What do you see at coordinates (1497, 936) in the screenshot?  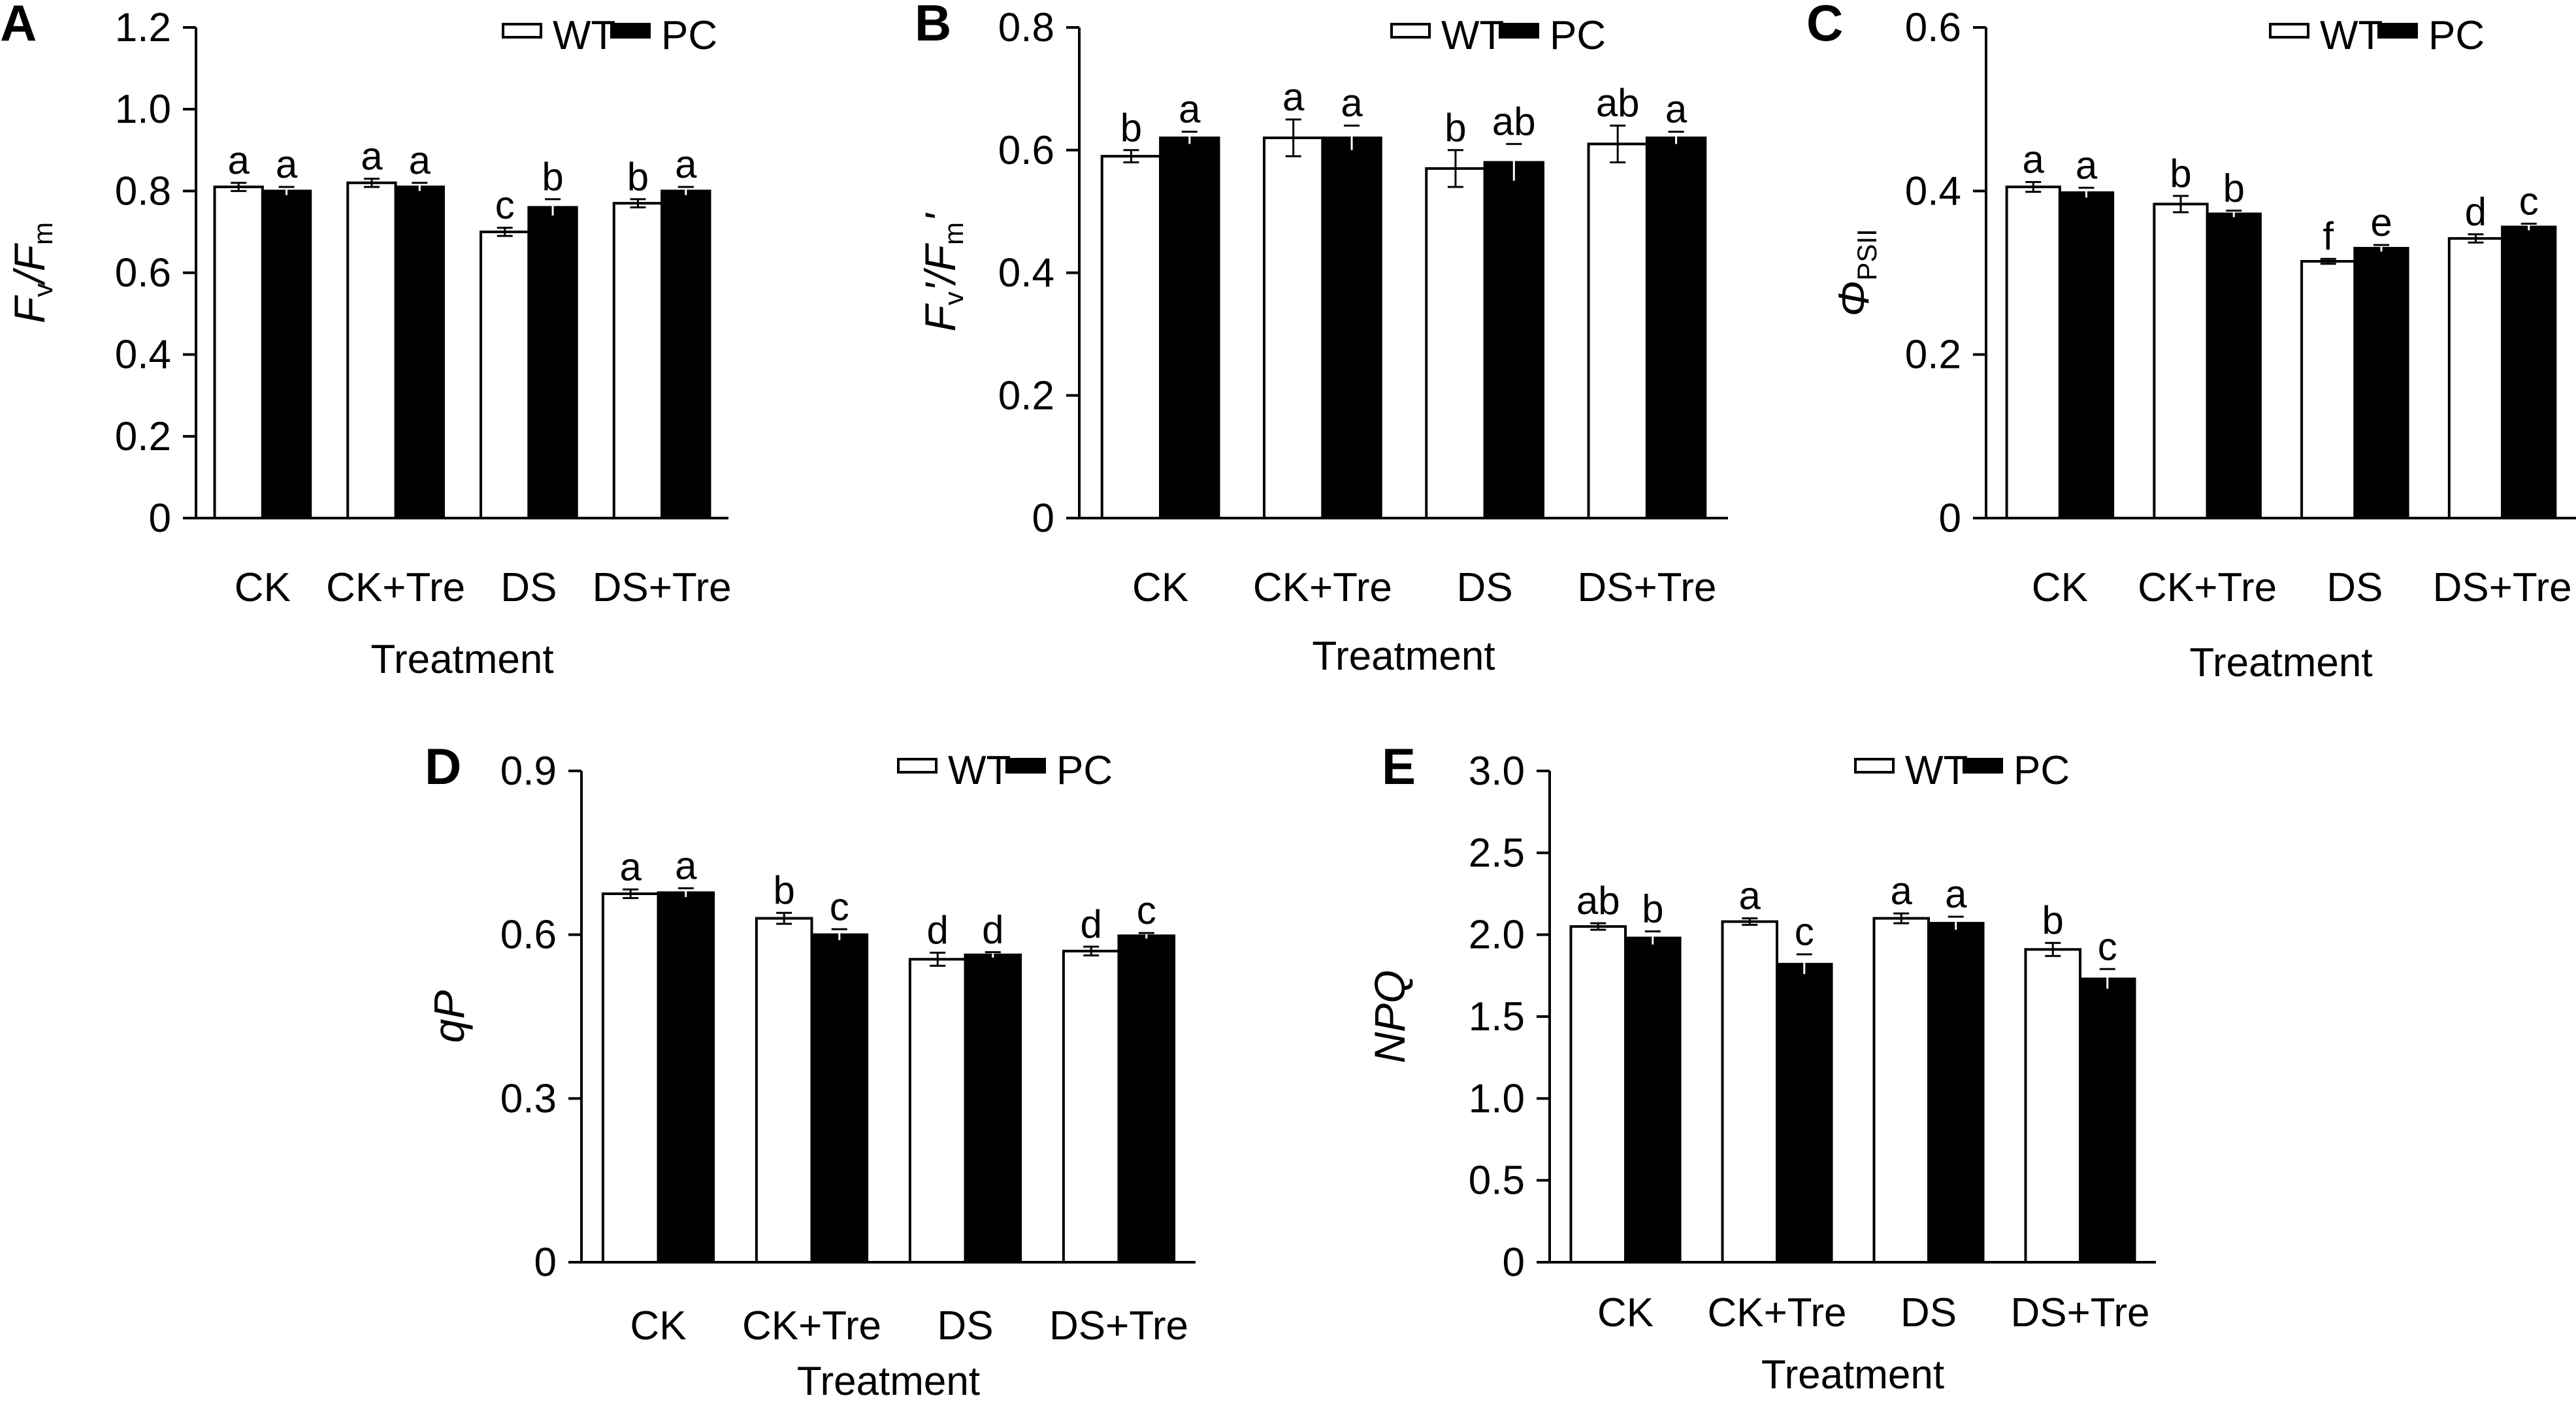 I see `y-tick-label: 2.0` at bounding box center [1497, 936].